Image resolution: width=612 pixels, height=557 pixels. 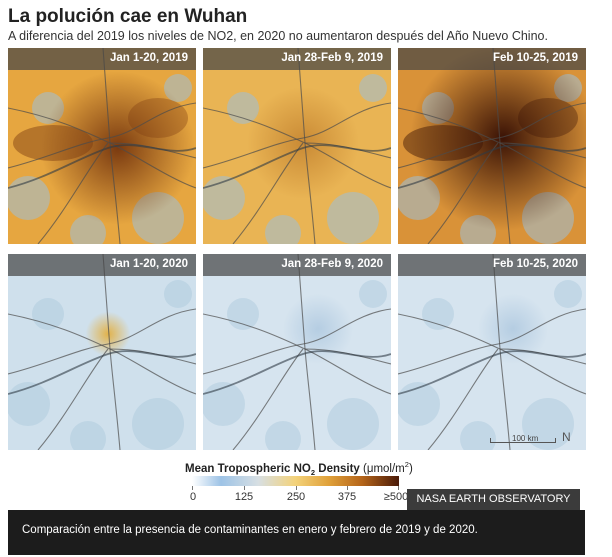 I want to click on map-panel-2019-feb: Feb 10-25, 2019, so click(x=492, y=146).